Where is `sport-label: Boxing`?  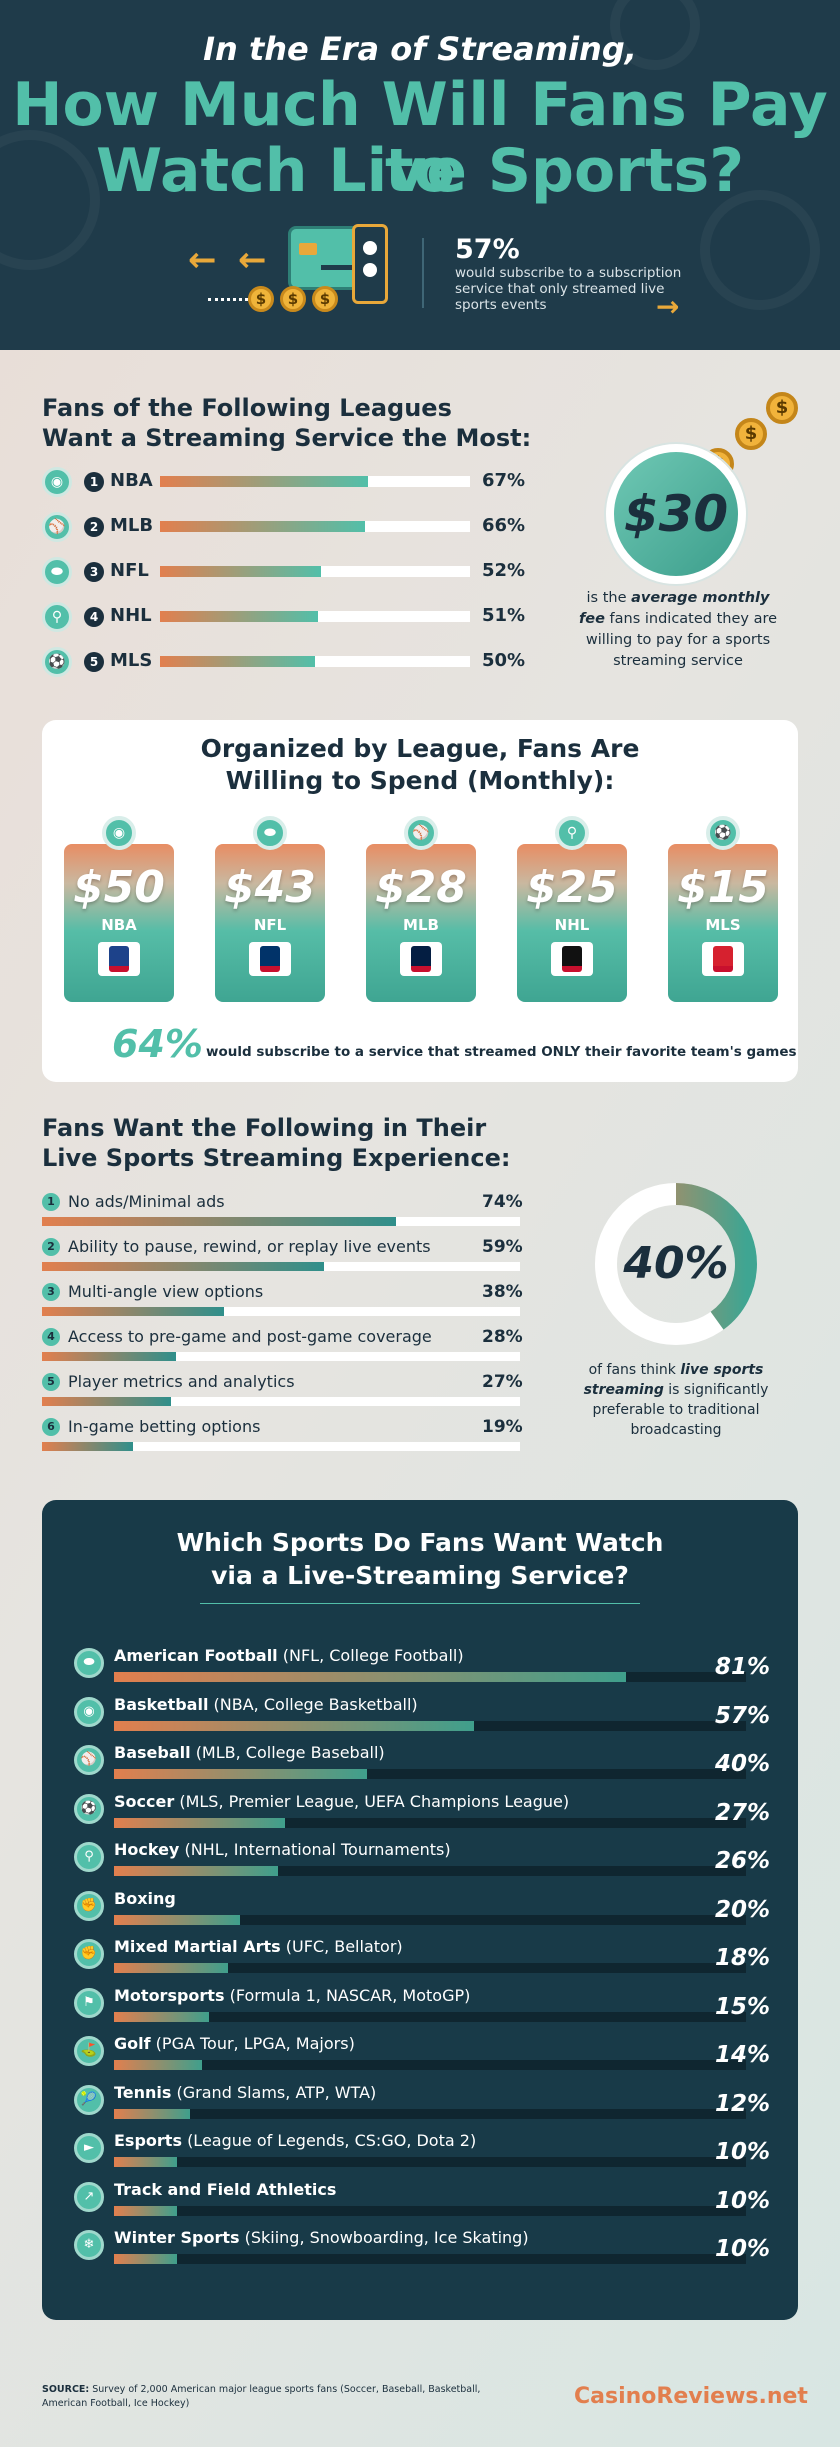
sport-label: Boxing is located at coordinates (145, 1898).